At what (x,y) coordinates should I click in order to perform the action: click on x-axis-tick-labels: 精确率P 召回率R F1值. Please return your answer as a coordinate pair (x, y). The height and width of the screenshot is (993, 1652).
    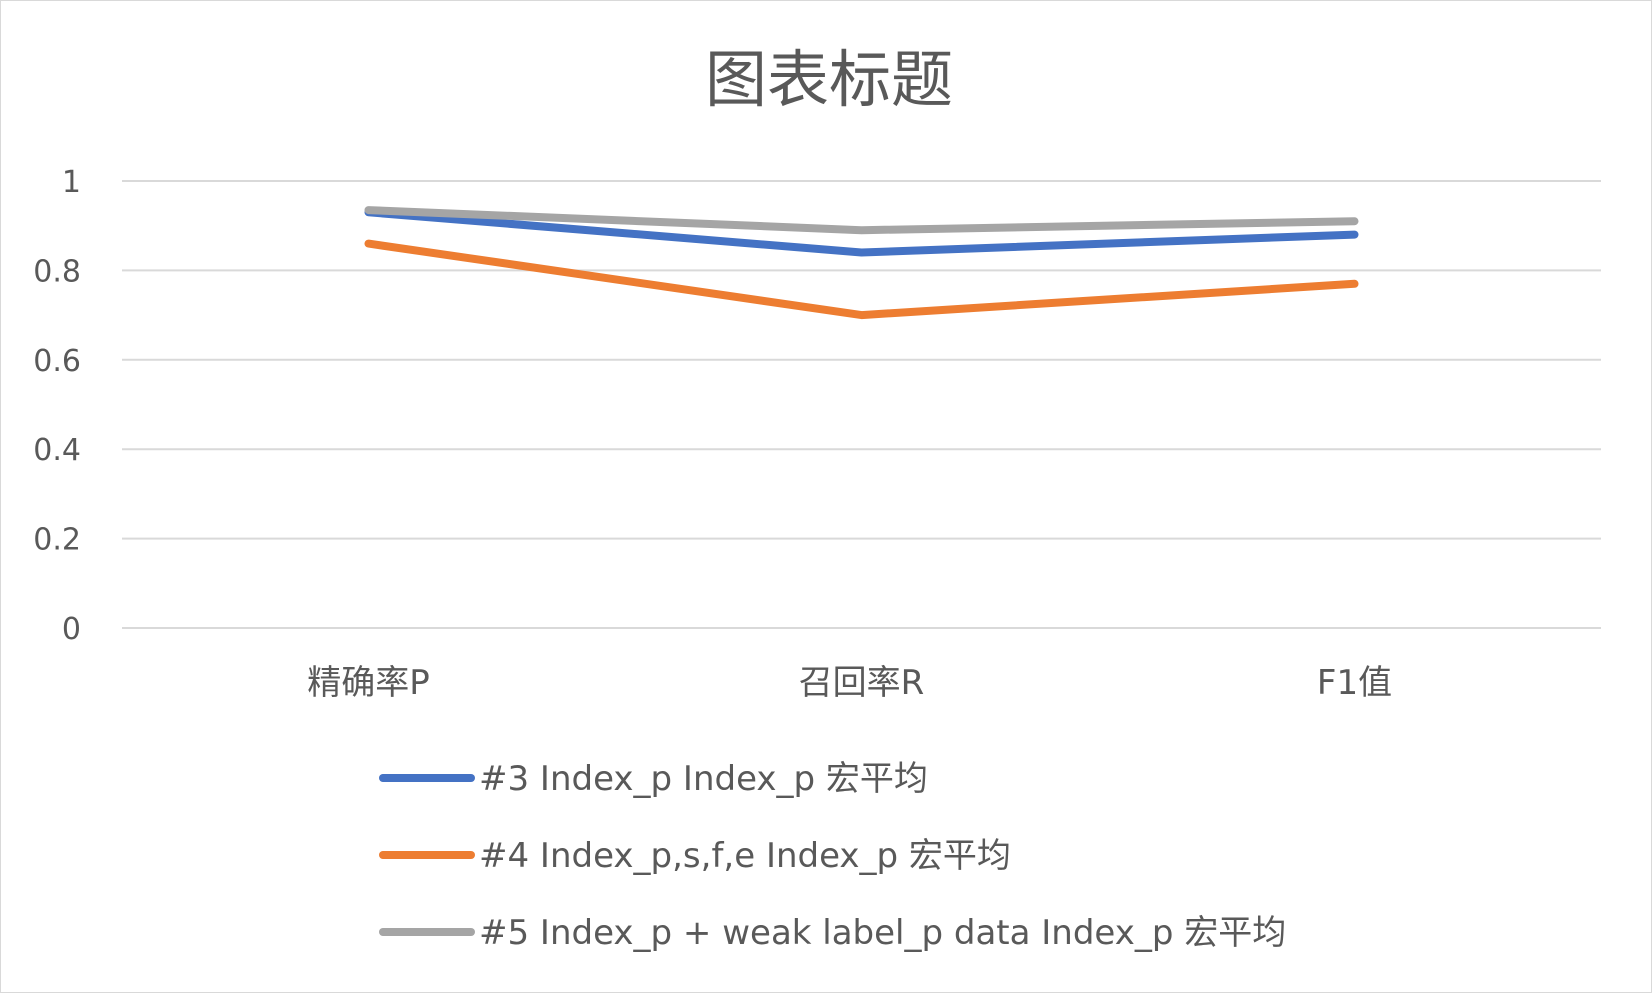
    Looking at the image, I should click on (849, 683).